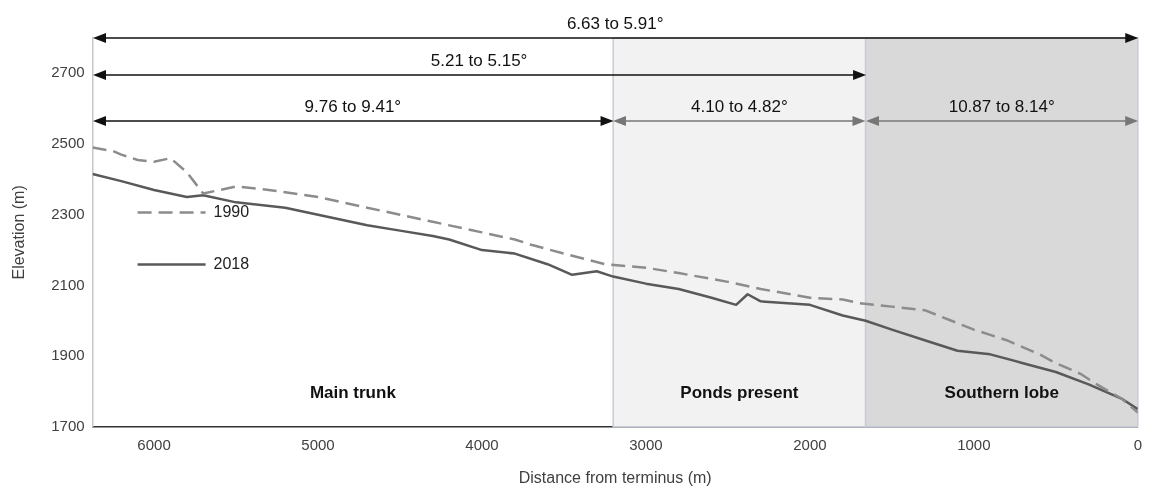 The height and width of the screenshot is (496, 1152). What do you see at coordinates (615, 23) in the screenshot?
I see `text: 6.63 to 5.91°` at bounding box center [615, 23].